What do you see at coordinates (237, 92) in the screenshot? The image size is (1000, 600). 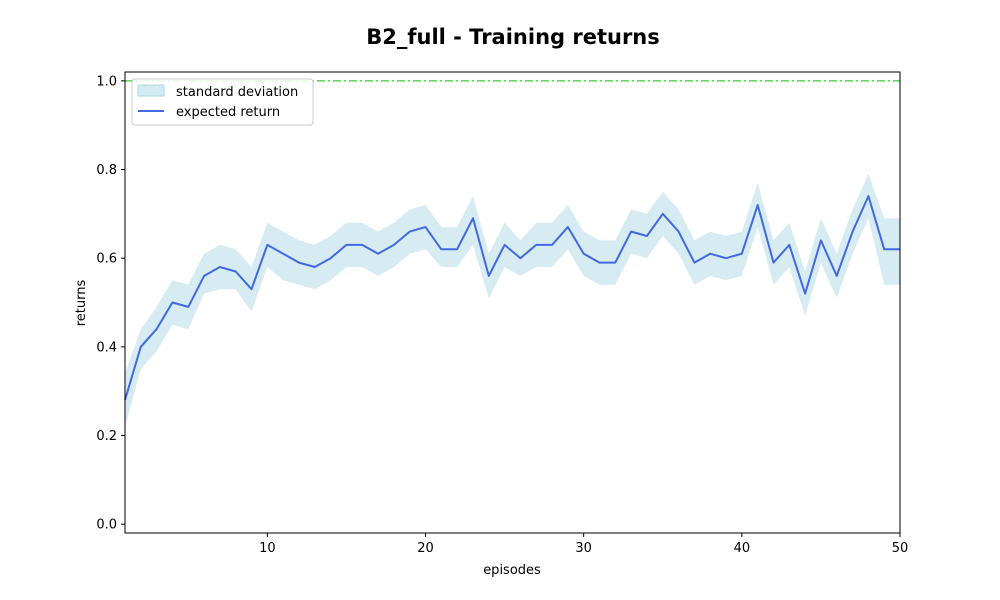 I see `legend-label-standard-deviation: standard deviation` at bounding box center [237, 92].